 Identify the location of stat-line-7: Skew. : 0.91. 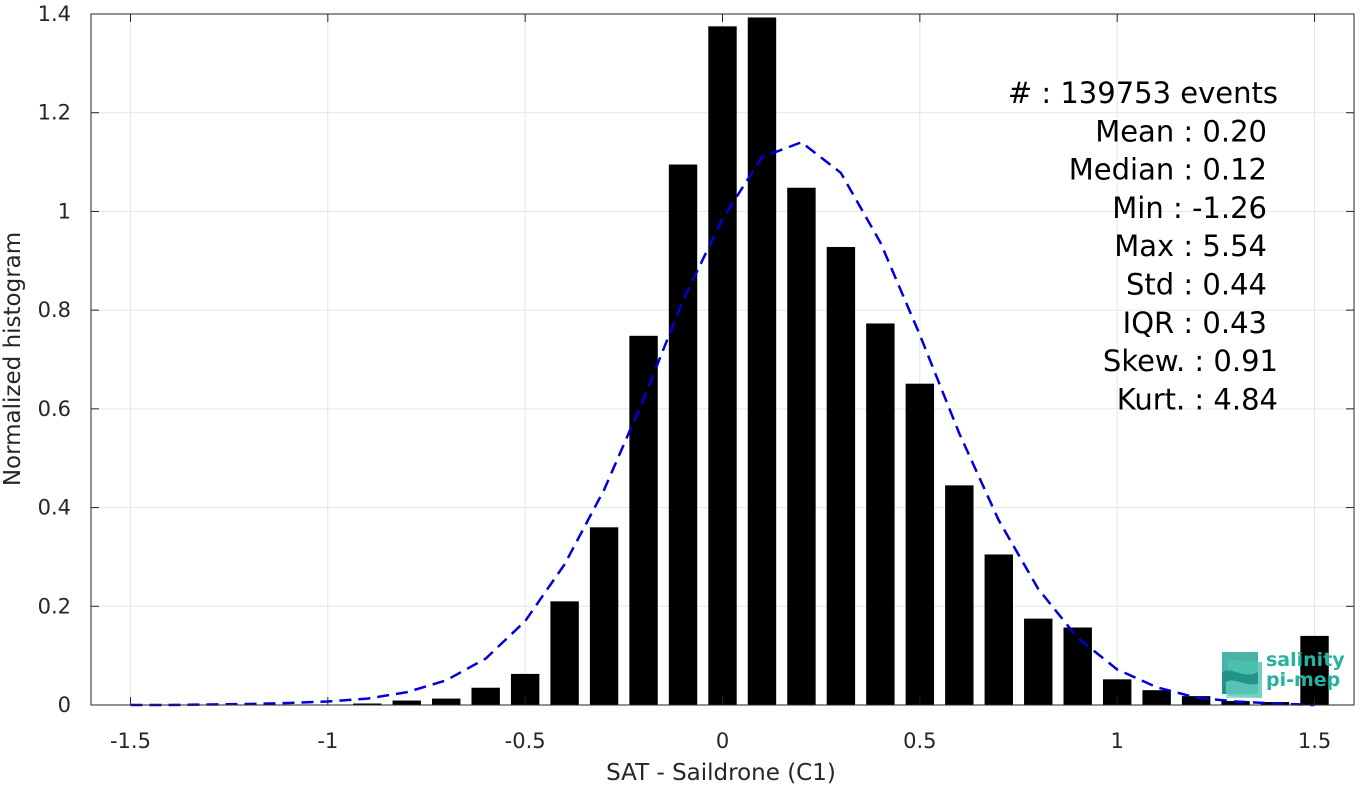
(1190, 361).